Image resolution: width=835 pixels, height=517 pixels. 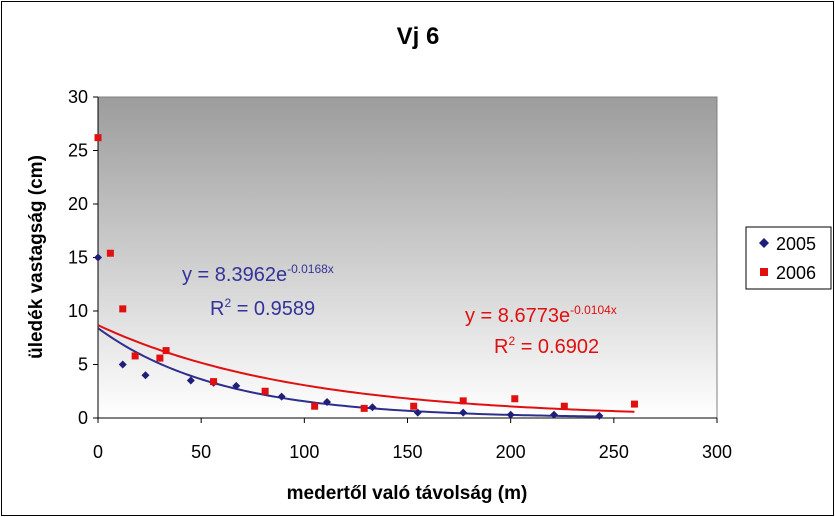 I want to click on legend-marker-2005, so click(x=764, y=243).